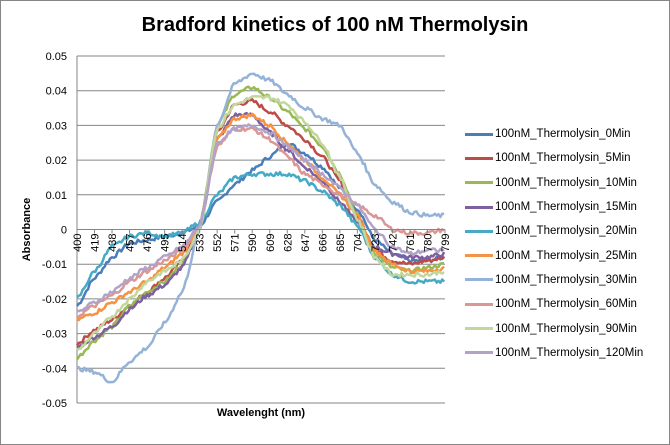  I want to click on x-tick-label: 590, so click(253, 243).